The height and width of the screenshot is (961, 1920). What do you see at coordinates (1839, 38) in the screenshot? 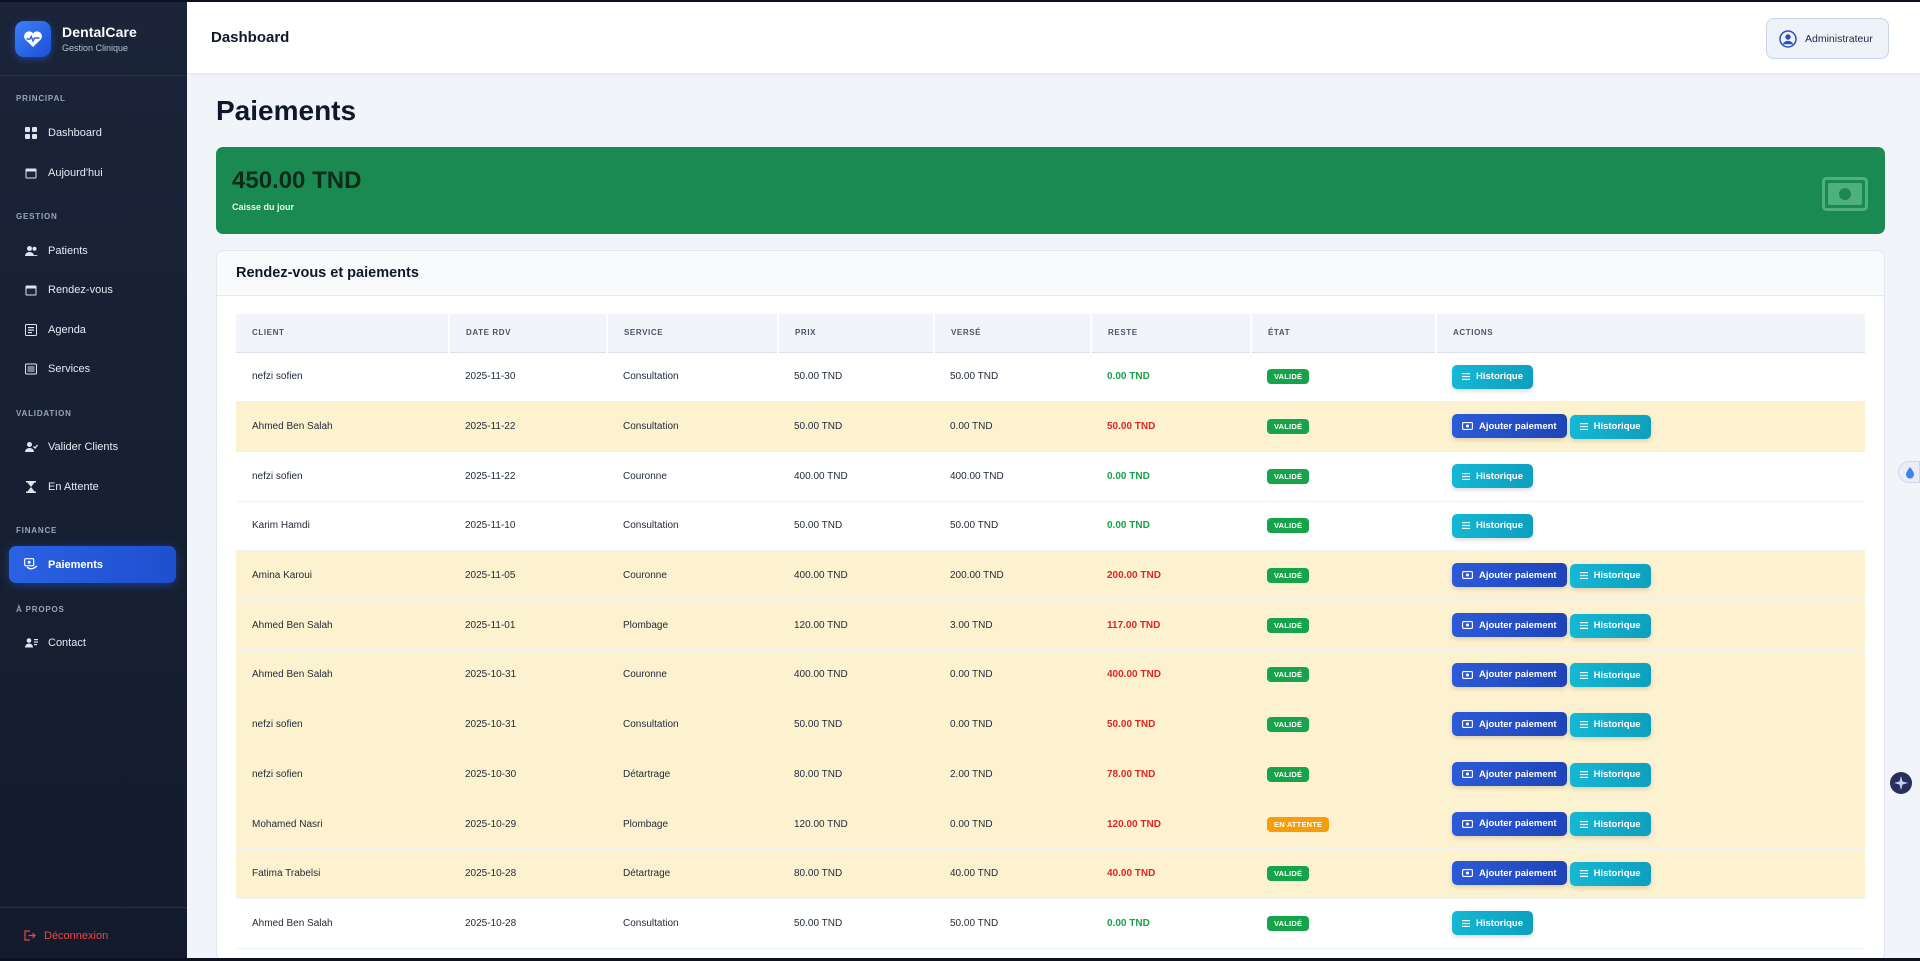
I see `user-name: Administrateur` at bounding box center [1839, 38].